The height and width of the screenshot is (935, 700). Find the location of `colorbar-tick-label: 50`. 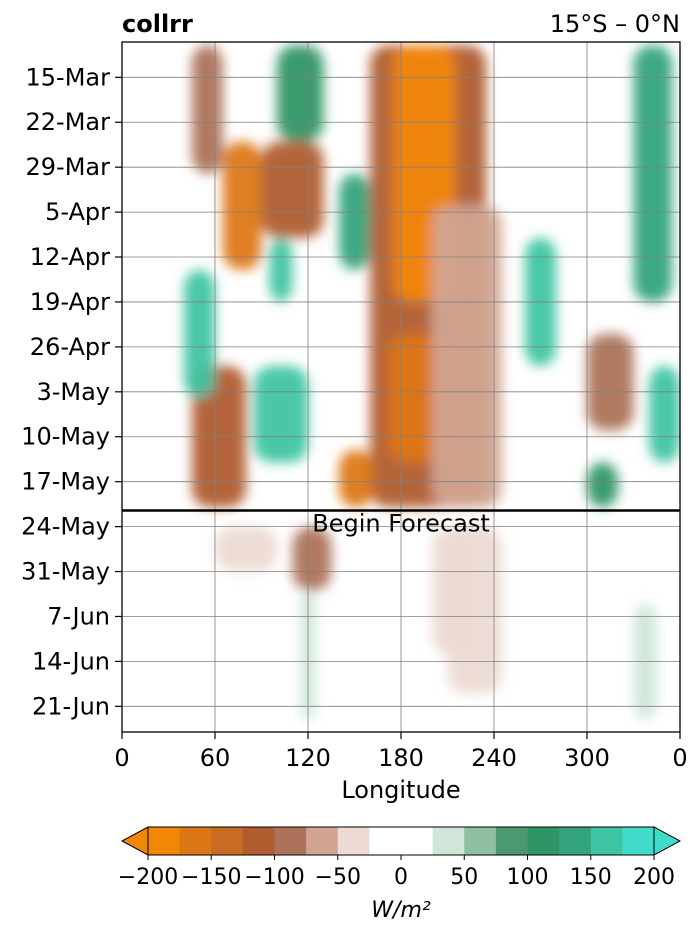

colorbar-tick-label: 50 is located at coordinates (464, 877).